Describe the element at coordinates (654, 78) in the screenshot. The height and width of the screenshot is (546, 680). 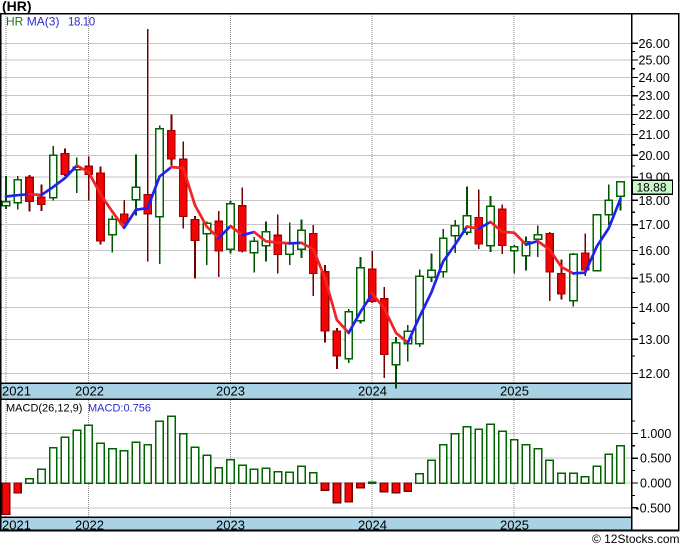
I see `svg-text: 24.00` at that location.